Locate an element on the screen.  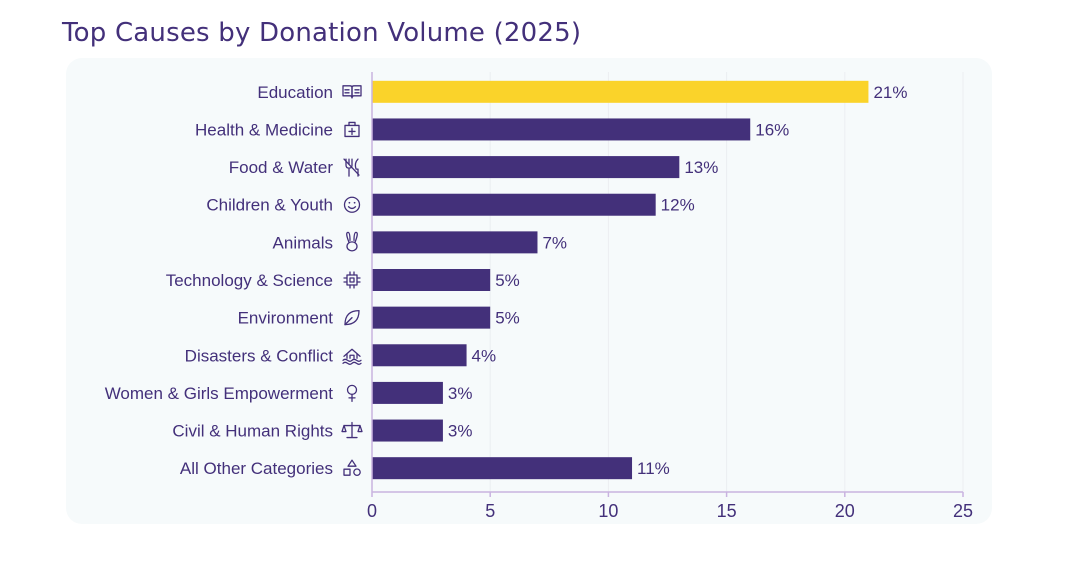
category-label: Animals is located at coordinates (303, 242).